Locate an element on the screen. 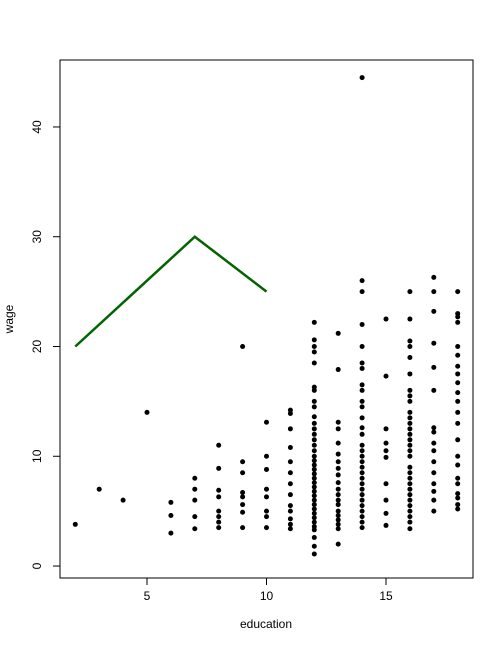 The width and height of the screenshot is (504, 653). line is located at coordinates (171, 291).